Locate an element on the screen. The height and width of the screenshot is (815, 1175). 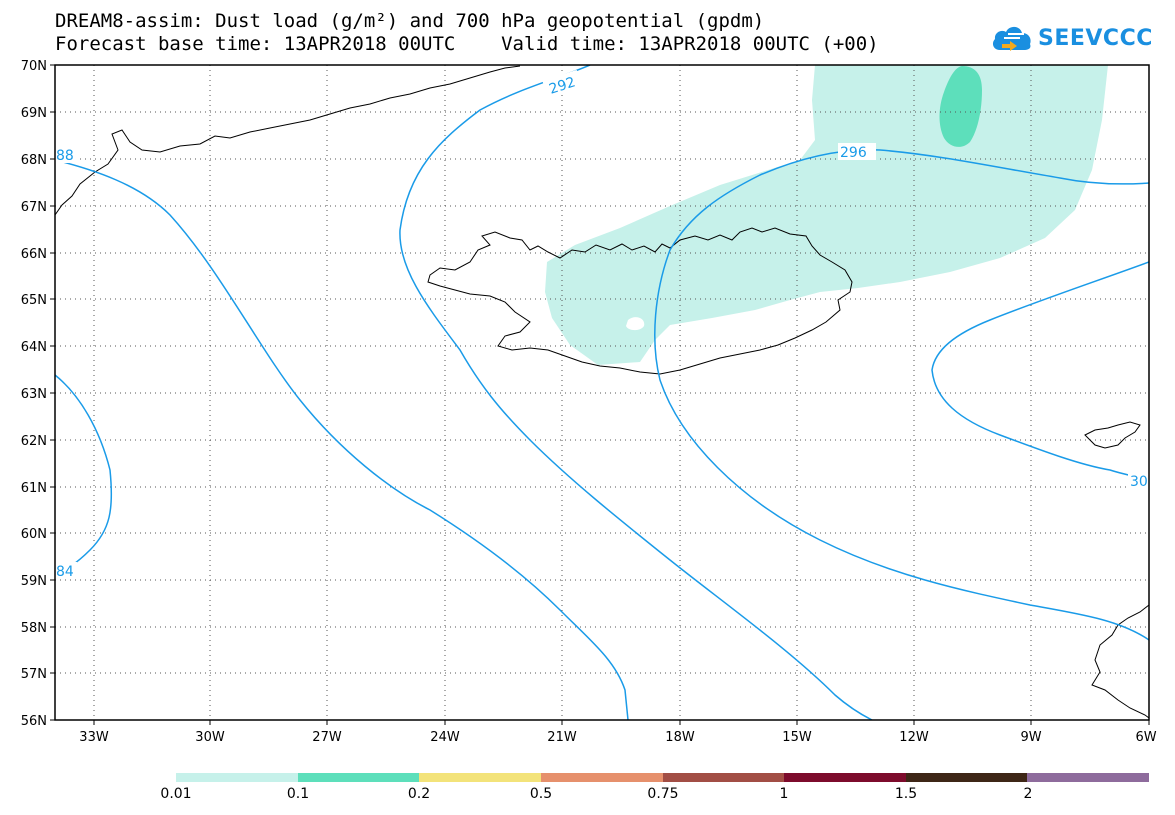
lon-label: 18W is located at coordinates (680, 737).